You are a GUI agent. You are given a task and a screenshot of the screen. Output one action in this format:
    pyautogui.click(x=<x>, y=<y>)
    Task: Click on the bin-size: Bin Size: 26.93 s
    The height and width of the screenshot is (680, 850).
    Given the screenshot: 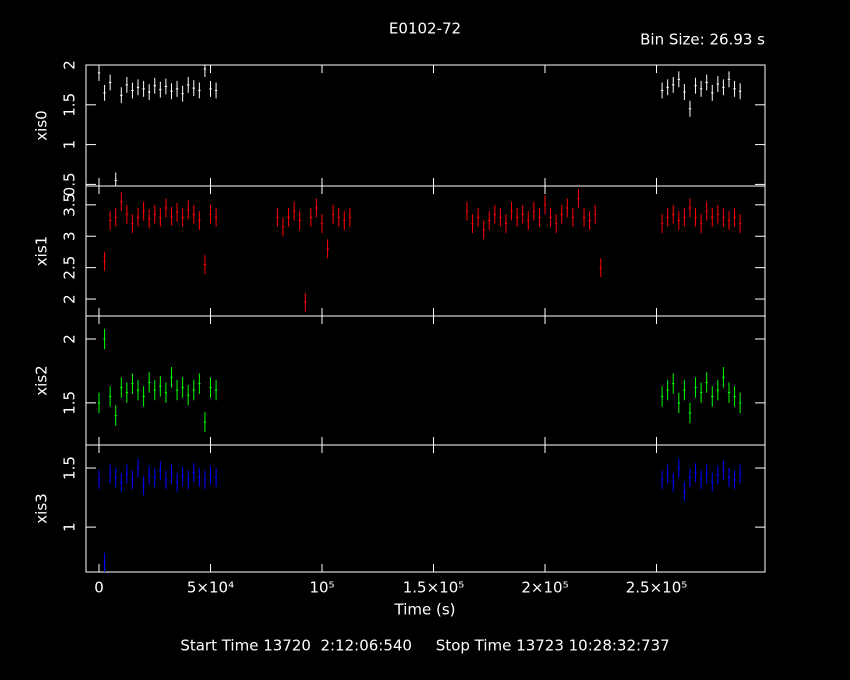 What is the action you would take?
    pyautogui.click(x=702, y=40)
    